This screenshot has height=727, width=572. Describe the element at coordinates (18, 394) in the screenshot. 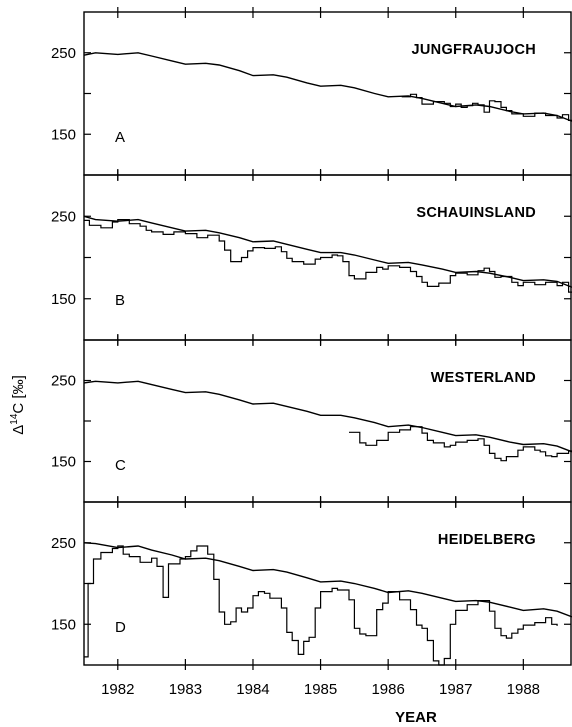

I see `y-label-rest: C [‰]` at that location.